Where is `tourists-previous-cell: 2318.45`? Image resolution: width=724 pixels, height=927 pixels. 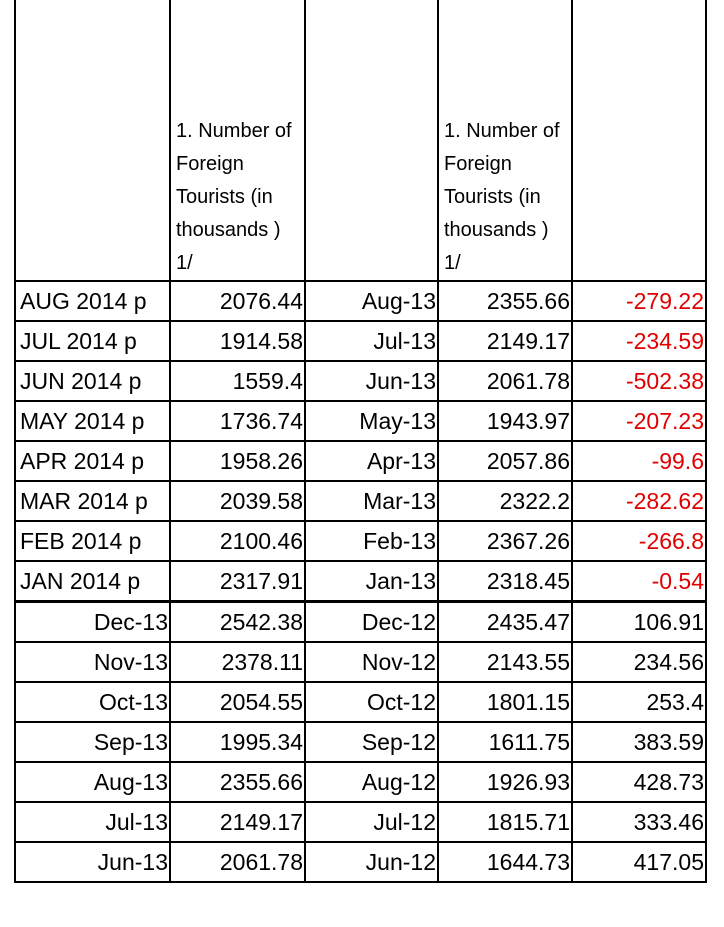 tourists-previous-cell: 2318.45 is located at coordinates (505, 581).